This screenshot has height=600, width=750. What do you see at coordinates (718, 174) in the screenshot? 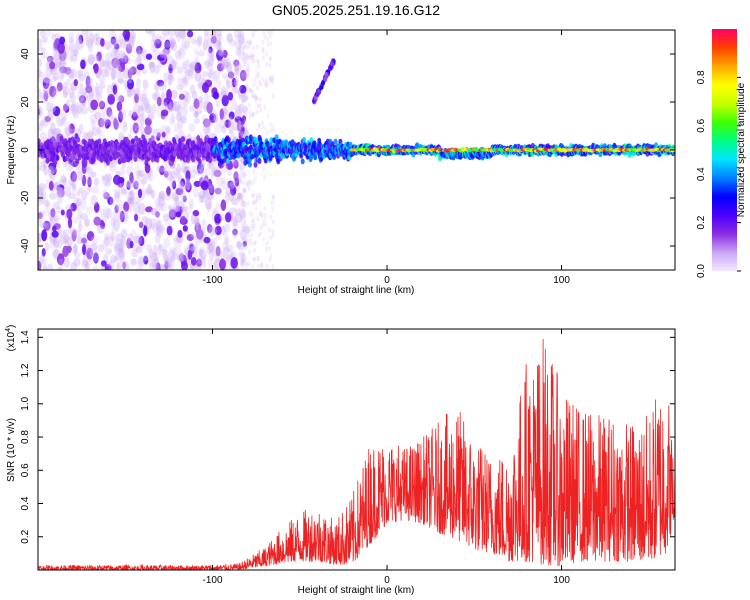
I see `colorbar-ticks: 0.0 0.2 0.4 0.6 0.8` at bounding box center [718, 174].